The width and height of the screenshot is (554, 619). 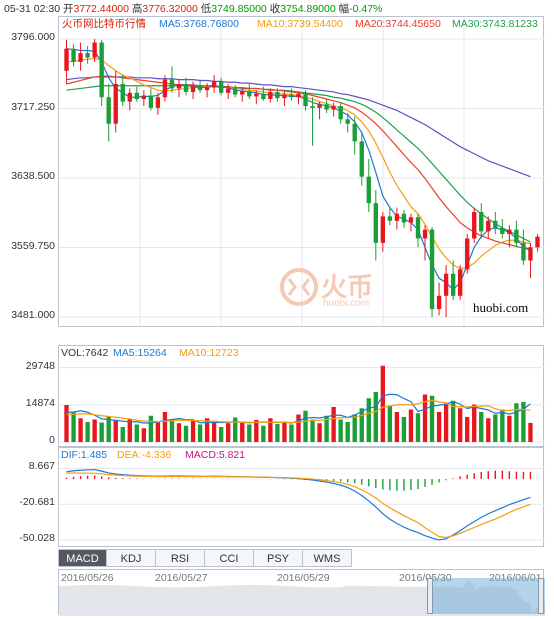 I want to click on low-value: 3749.85000, so click(x=239, y=9).